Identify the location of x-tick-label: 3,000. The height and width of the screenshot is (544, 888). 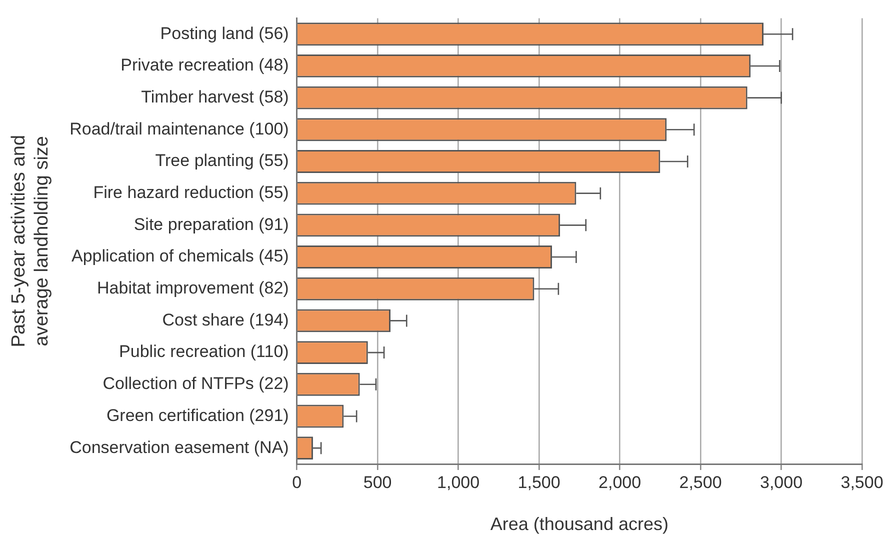
(781, 482).